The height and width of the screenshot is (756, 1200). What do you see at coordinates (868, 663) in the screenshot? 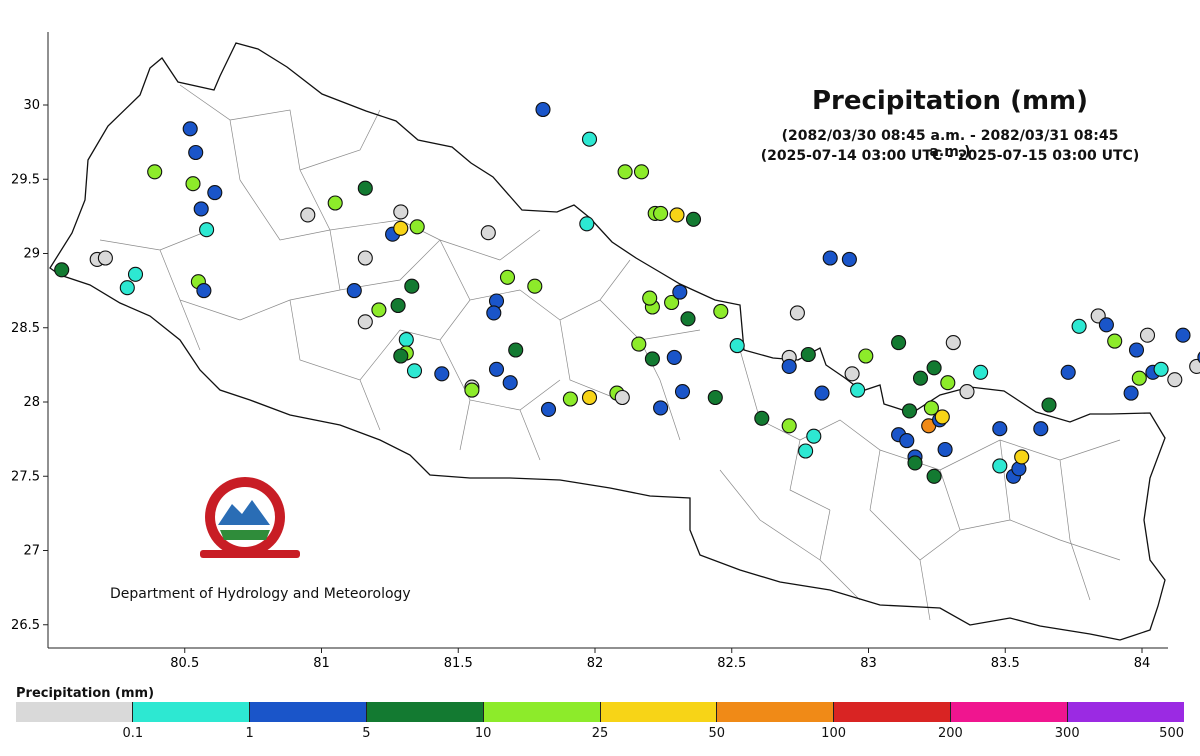
I see `x-tick-label: 83` at bounding box center [868, 663].